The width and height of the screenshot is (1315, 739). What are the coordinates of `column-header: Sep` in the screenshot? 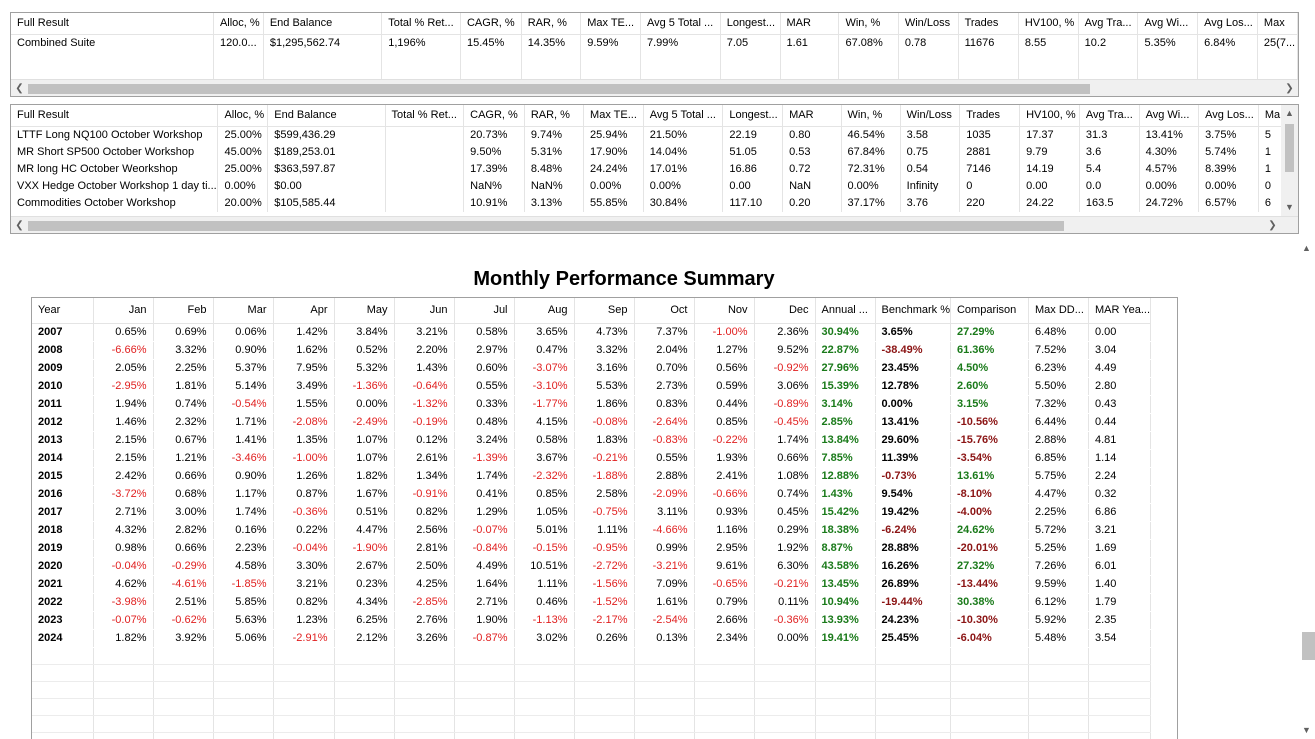 It's located at (604, 311).